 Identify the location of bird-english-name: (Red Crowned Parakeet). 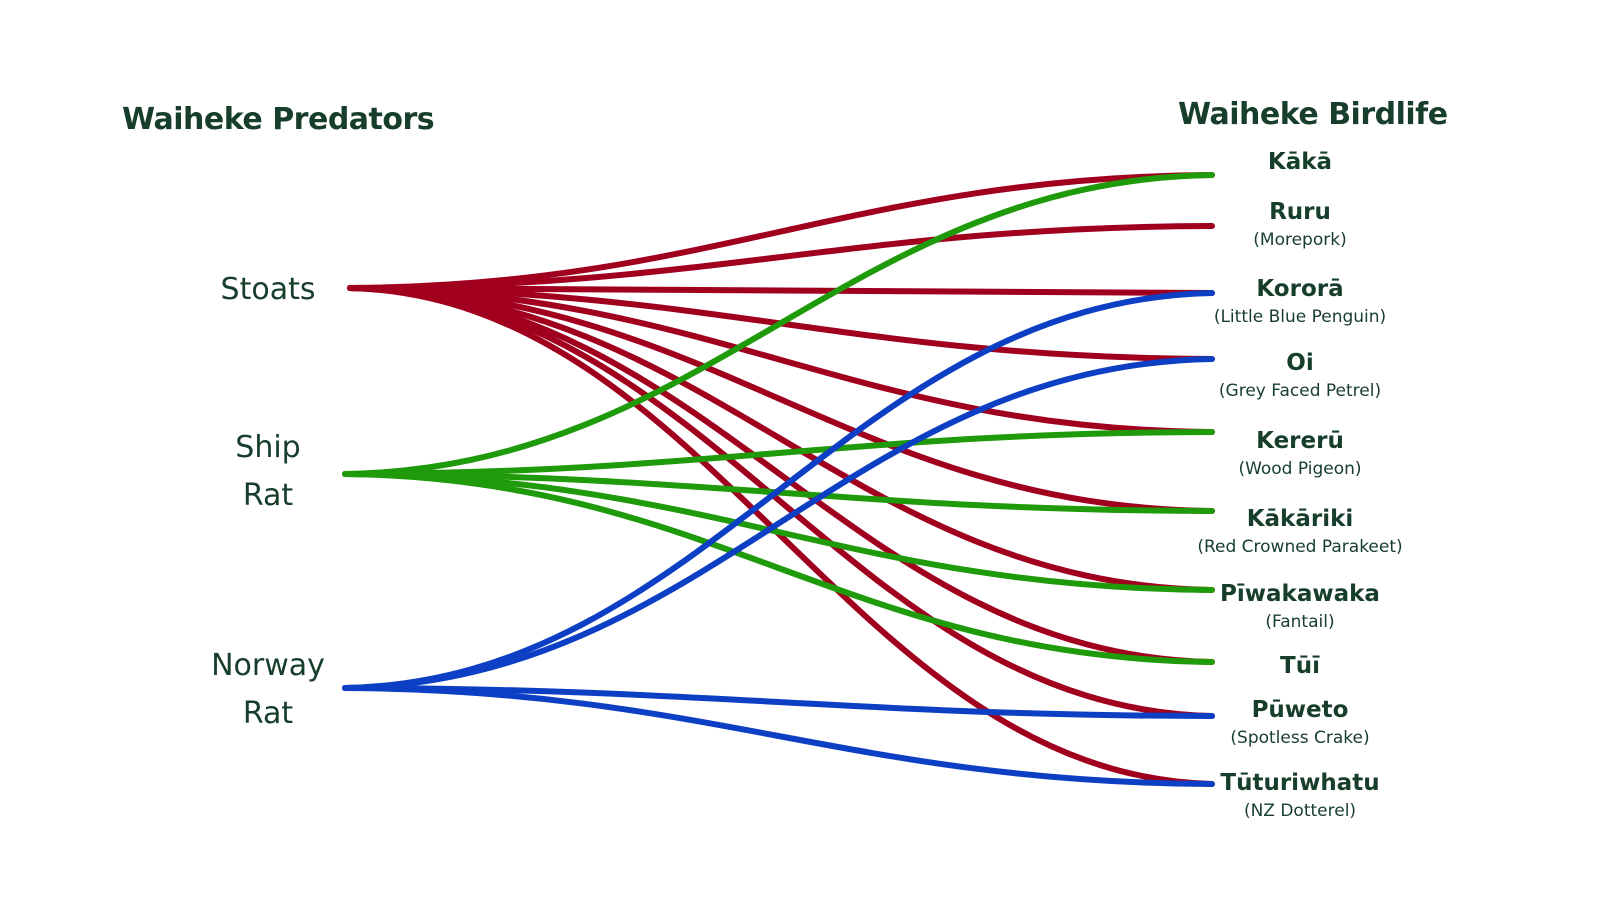
(1300, 547).